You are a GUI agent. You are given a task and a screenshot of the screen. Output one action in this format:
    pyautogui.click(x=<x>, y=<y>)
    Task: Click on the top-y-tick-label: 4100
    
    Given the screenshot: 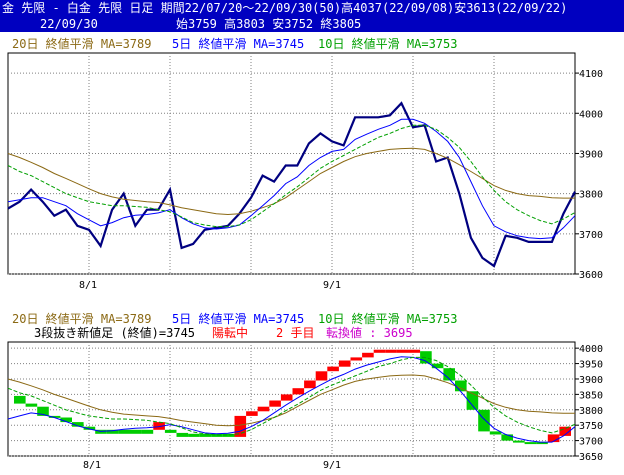 What is the action you would take?
    pyautogui.click(x=591, y=74)
    